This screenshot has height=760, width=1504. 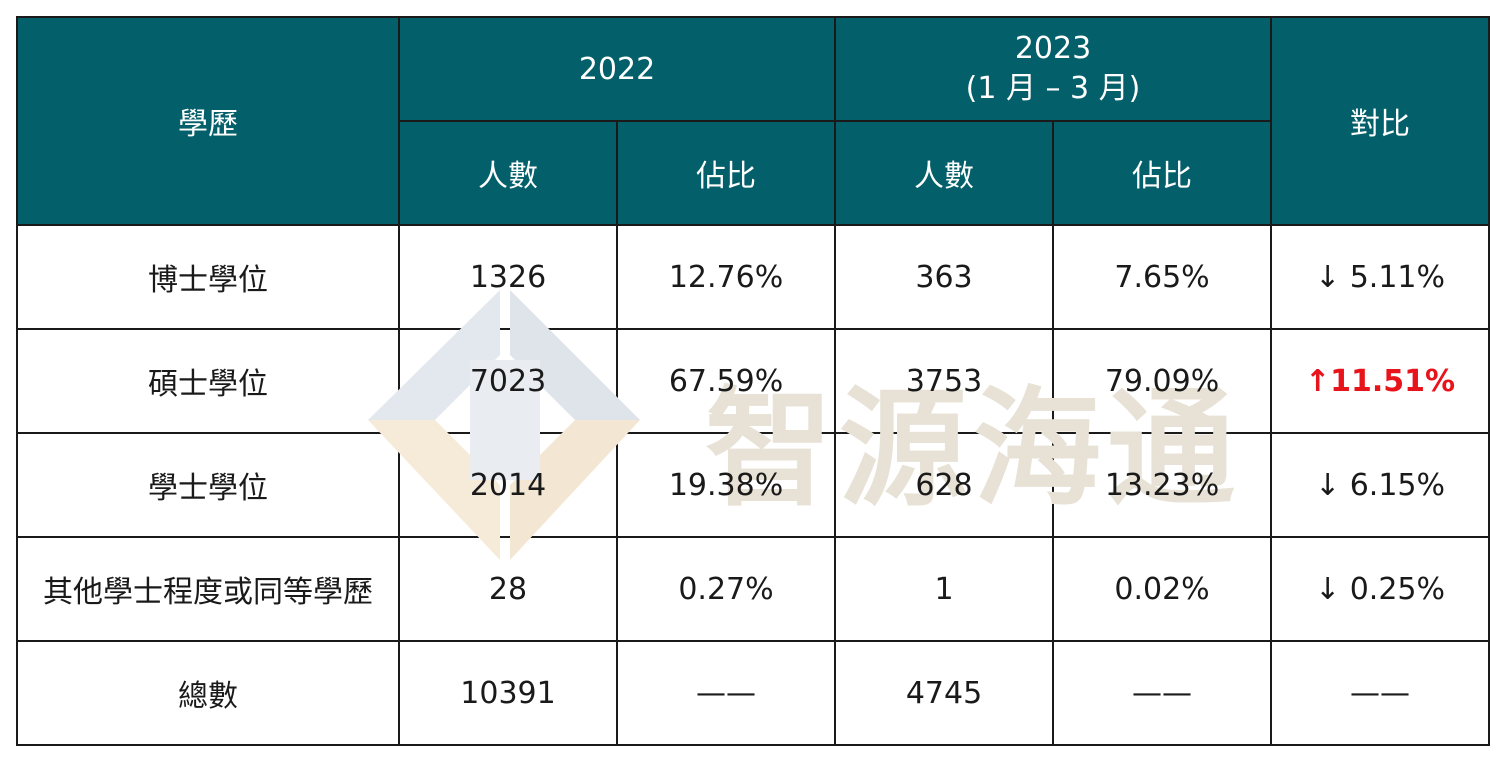 I want to click on table-row: 碩士學位 7023 67.59% 3753 79.09% ↑11.51%, so click(x=753, y=381).